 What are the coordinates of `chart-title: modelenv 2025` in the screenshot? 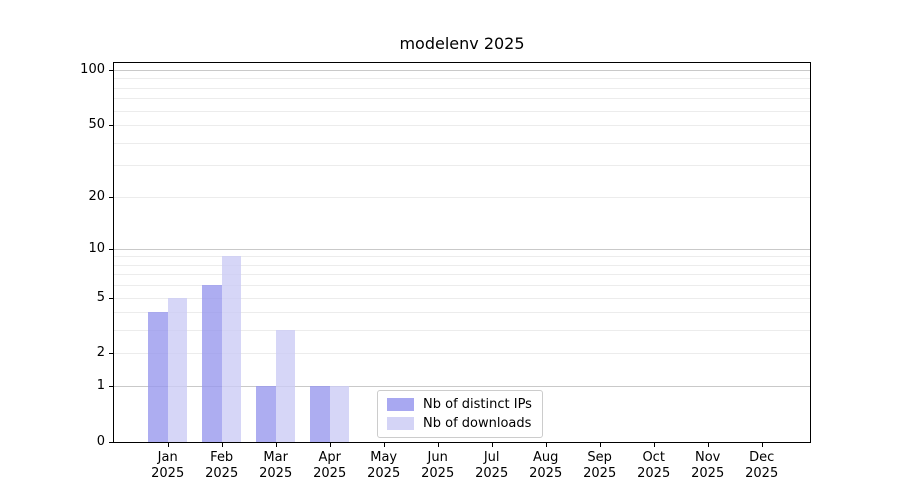 It's located at (462, 43).